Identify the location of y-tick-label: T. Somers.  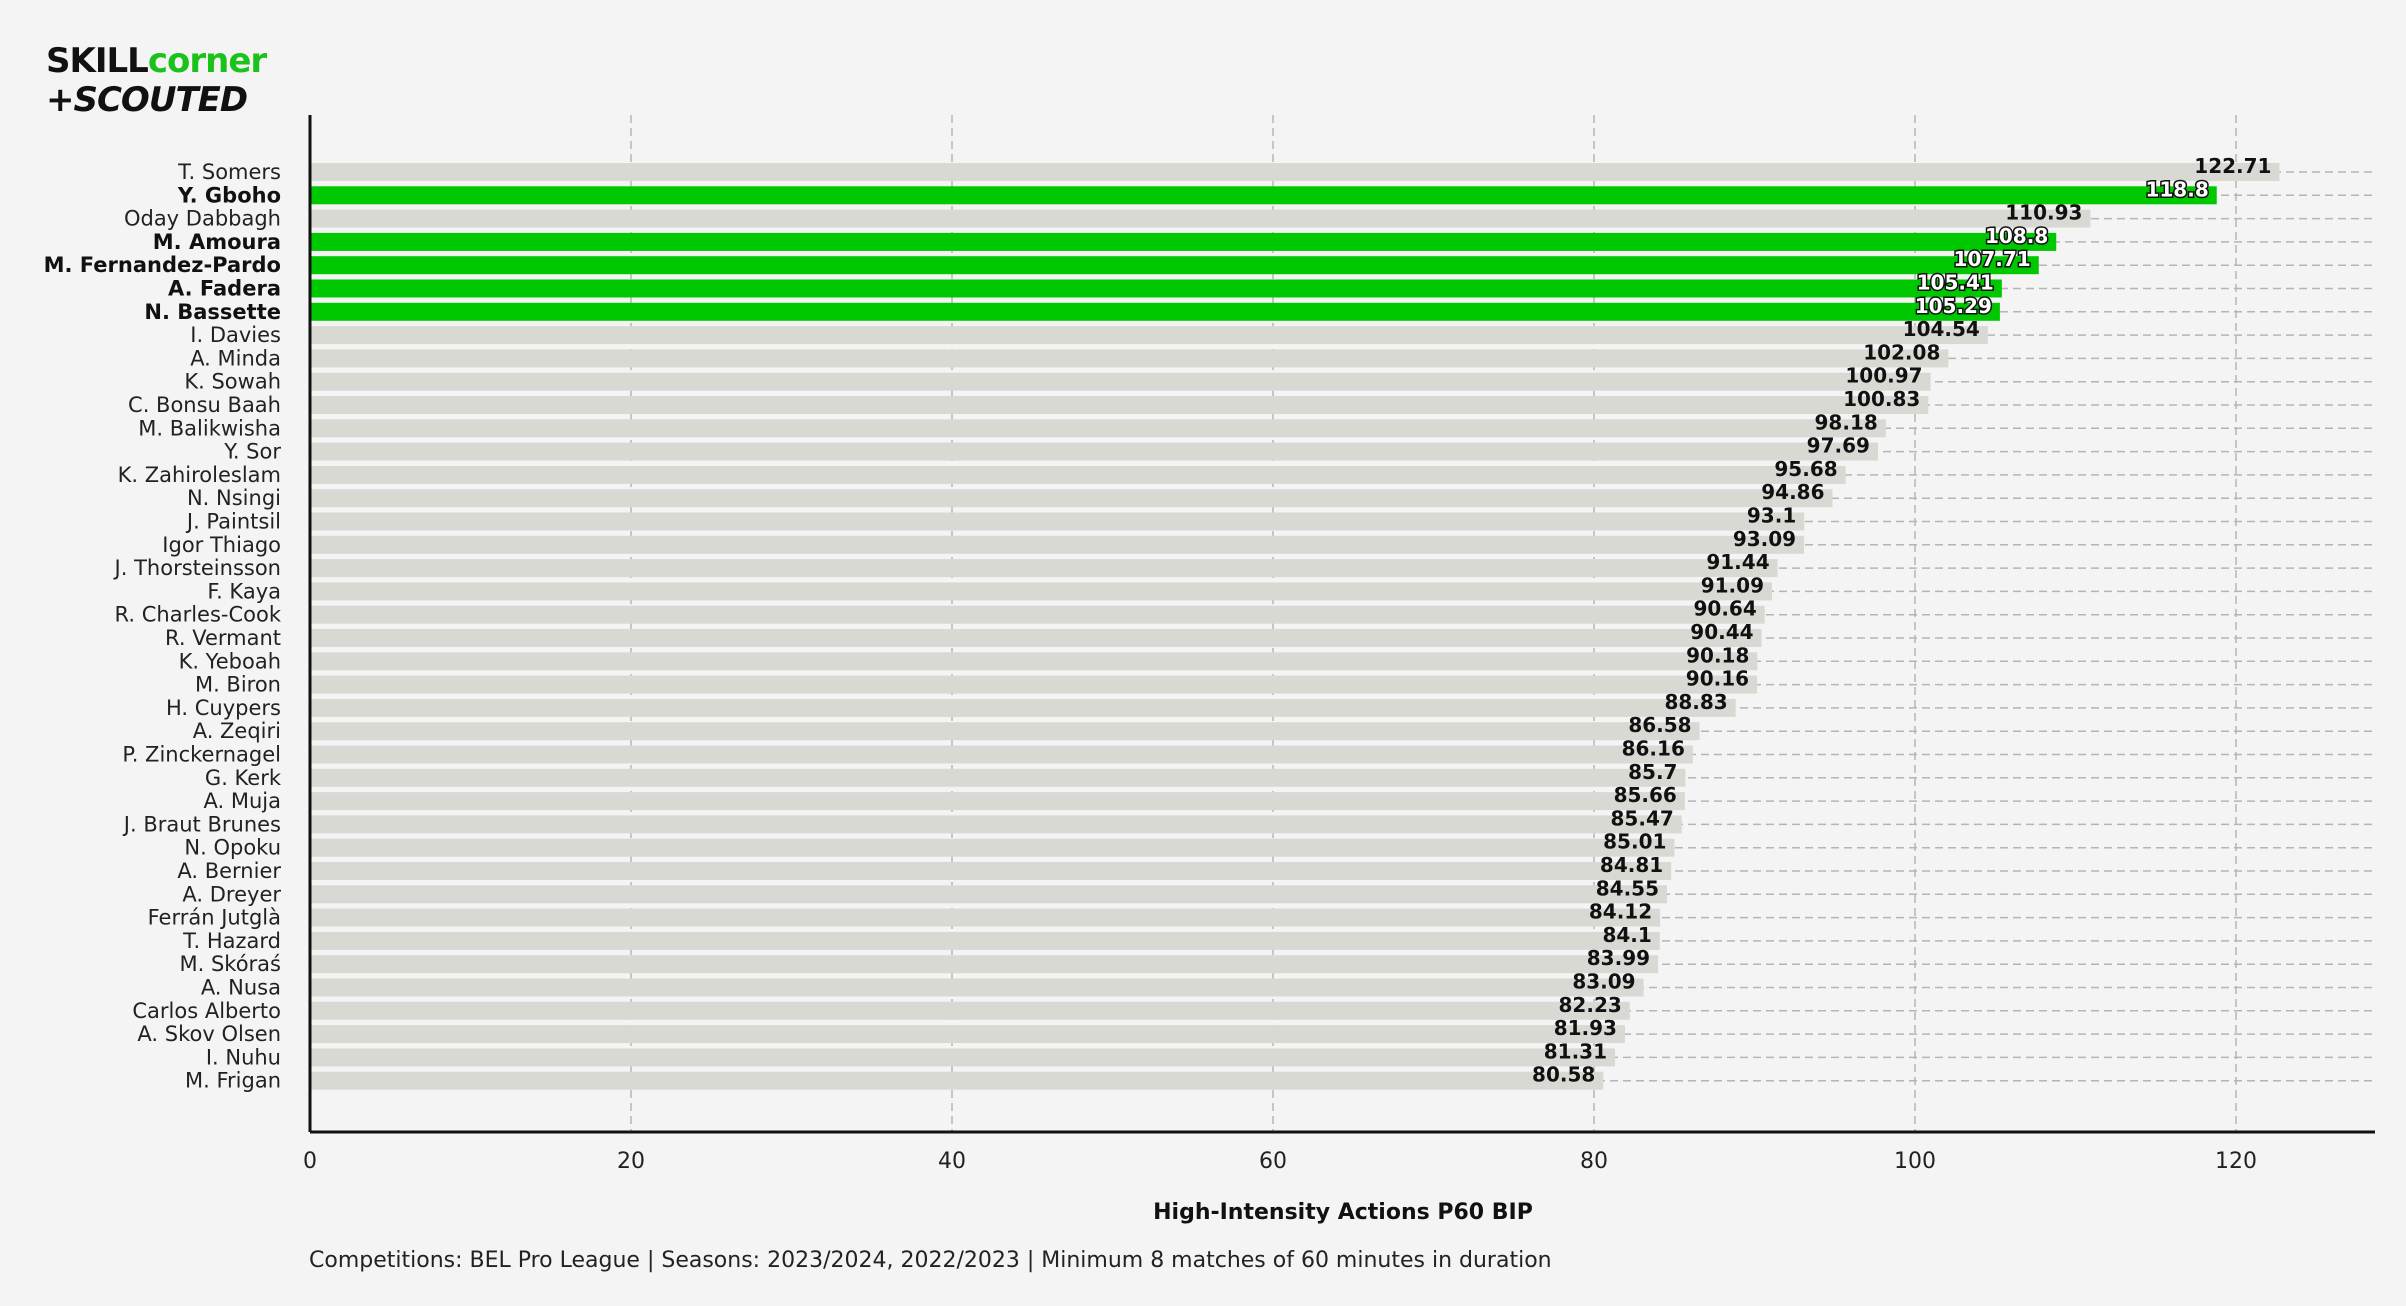
(229, 172).